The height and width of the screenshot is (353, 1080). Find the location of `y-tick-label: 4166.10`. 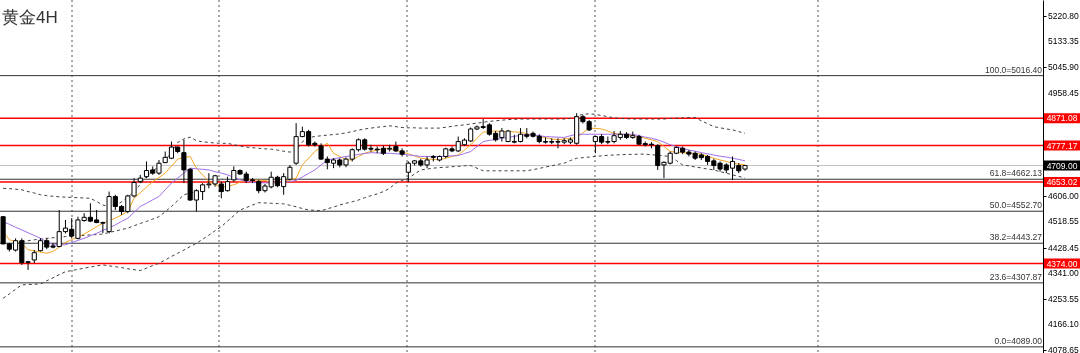

y-tick-label: 4166.10 is located at coordinates (1063, 324).